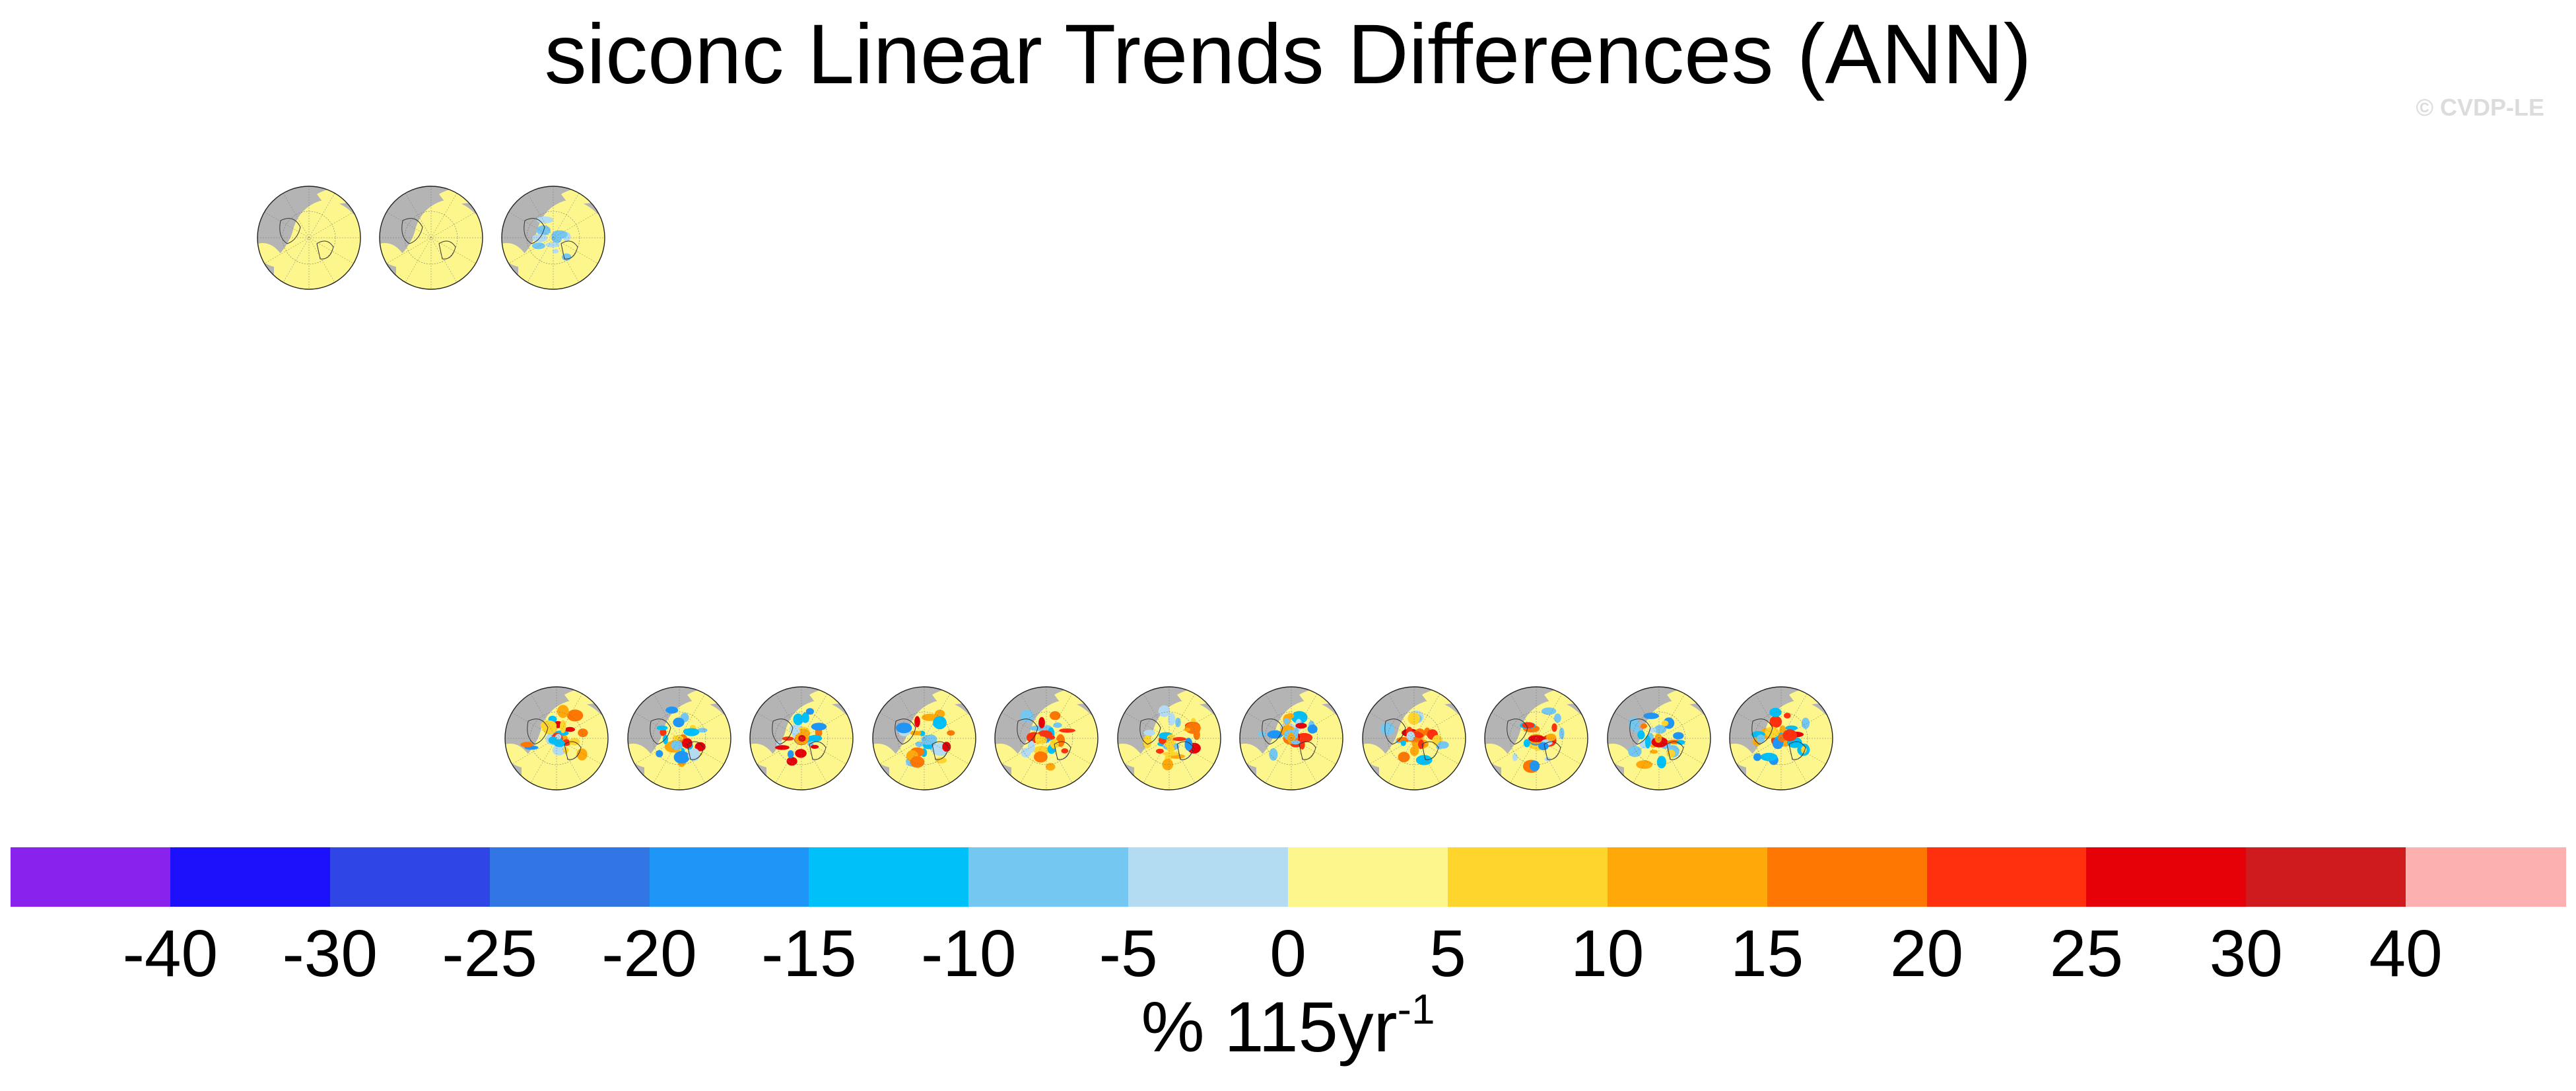 The height and width of the screenshot is (1091, 2576). I want to click on ocean-region, so click(1177, 745).